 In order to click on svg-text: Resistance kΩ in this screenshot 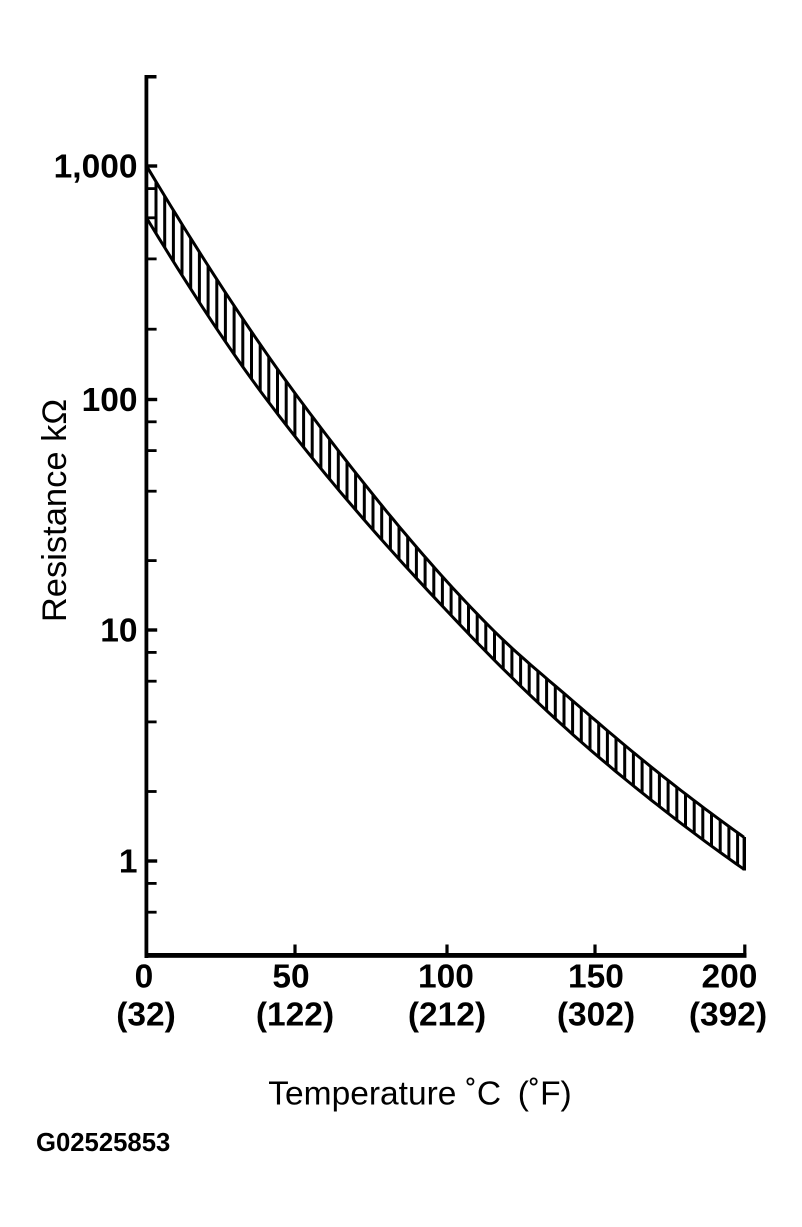, I will do `click(55, 510)`.